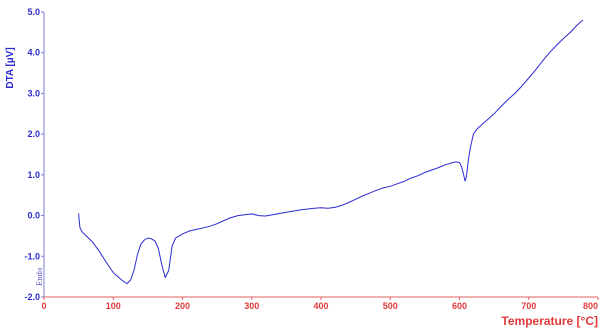  Describe the element at coordinates (33, 53) in the screenshot. I see `y-tick-label: 4.0` at that location.